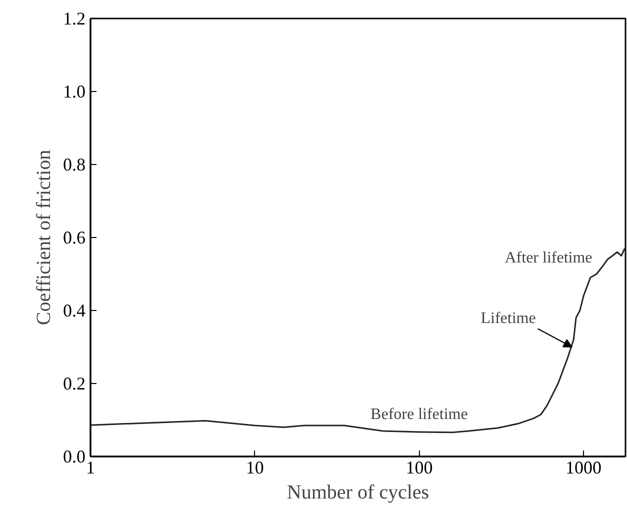 Image resolution: width=627 pixels, height=506 pixels. Describe the element at coordinates (74, 238) in the screenshot. I see `y-tick-label: 0.6` at that location.